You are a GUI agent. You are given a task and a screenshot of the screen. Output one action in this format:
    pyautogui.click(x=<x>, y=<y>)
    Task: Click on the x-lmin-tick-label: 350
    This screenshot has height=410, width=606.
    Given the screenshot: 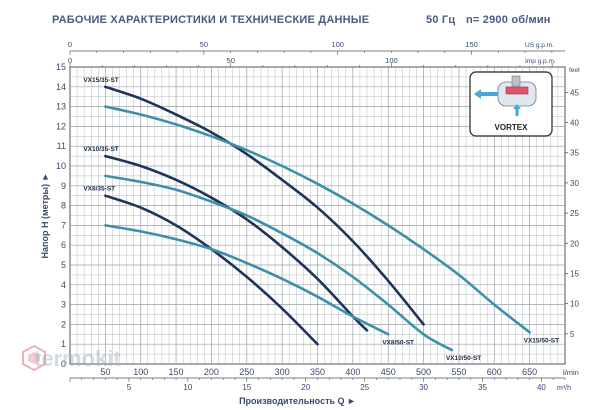 What is the action you would take?
    pyautogui.click(x=317, y=372)
    